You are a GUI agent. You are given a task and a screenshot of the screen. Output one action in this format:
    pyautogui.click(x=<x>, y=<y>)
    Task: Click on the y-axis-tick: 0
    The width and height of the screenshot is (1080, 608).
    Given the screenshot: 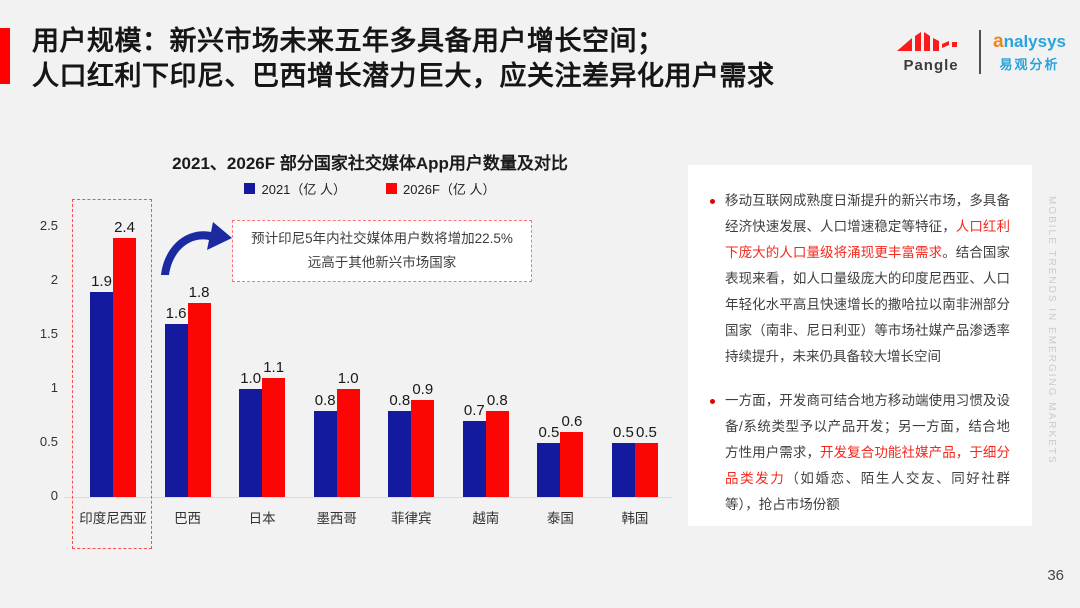 What is the action you would take?
    pyautogui.click(x=54, y=495)
    